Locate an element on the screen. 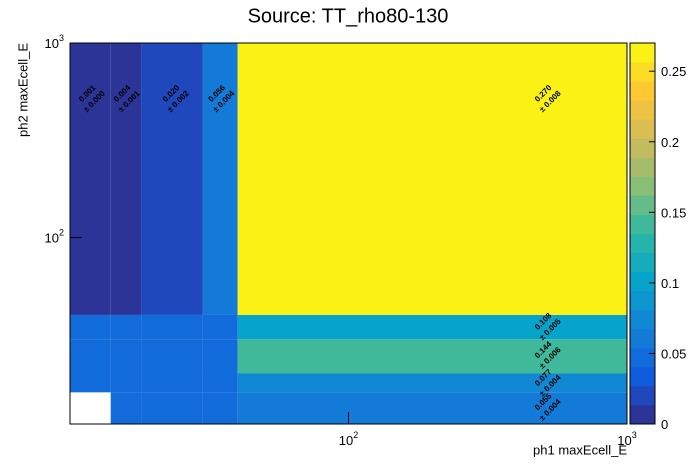 This screenshot has height=472, width=696. colorbar-frame is located at coordinates (642, 233).